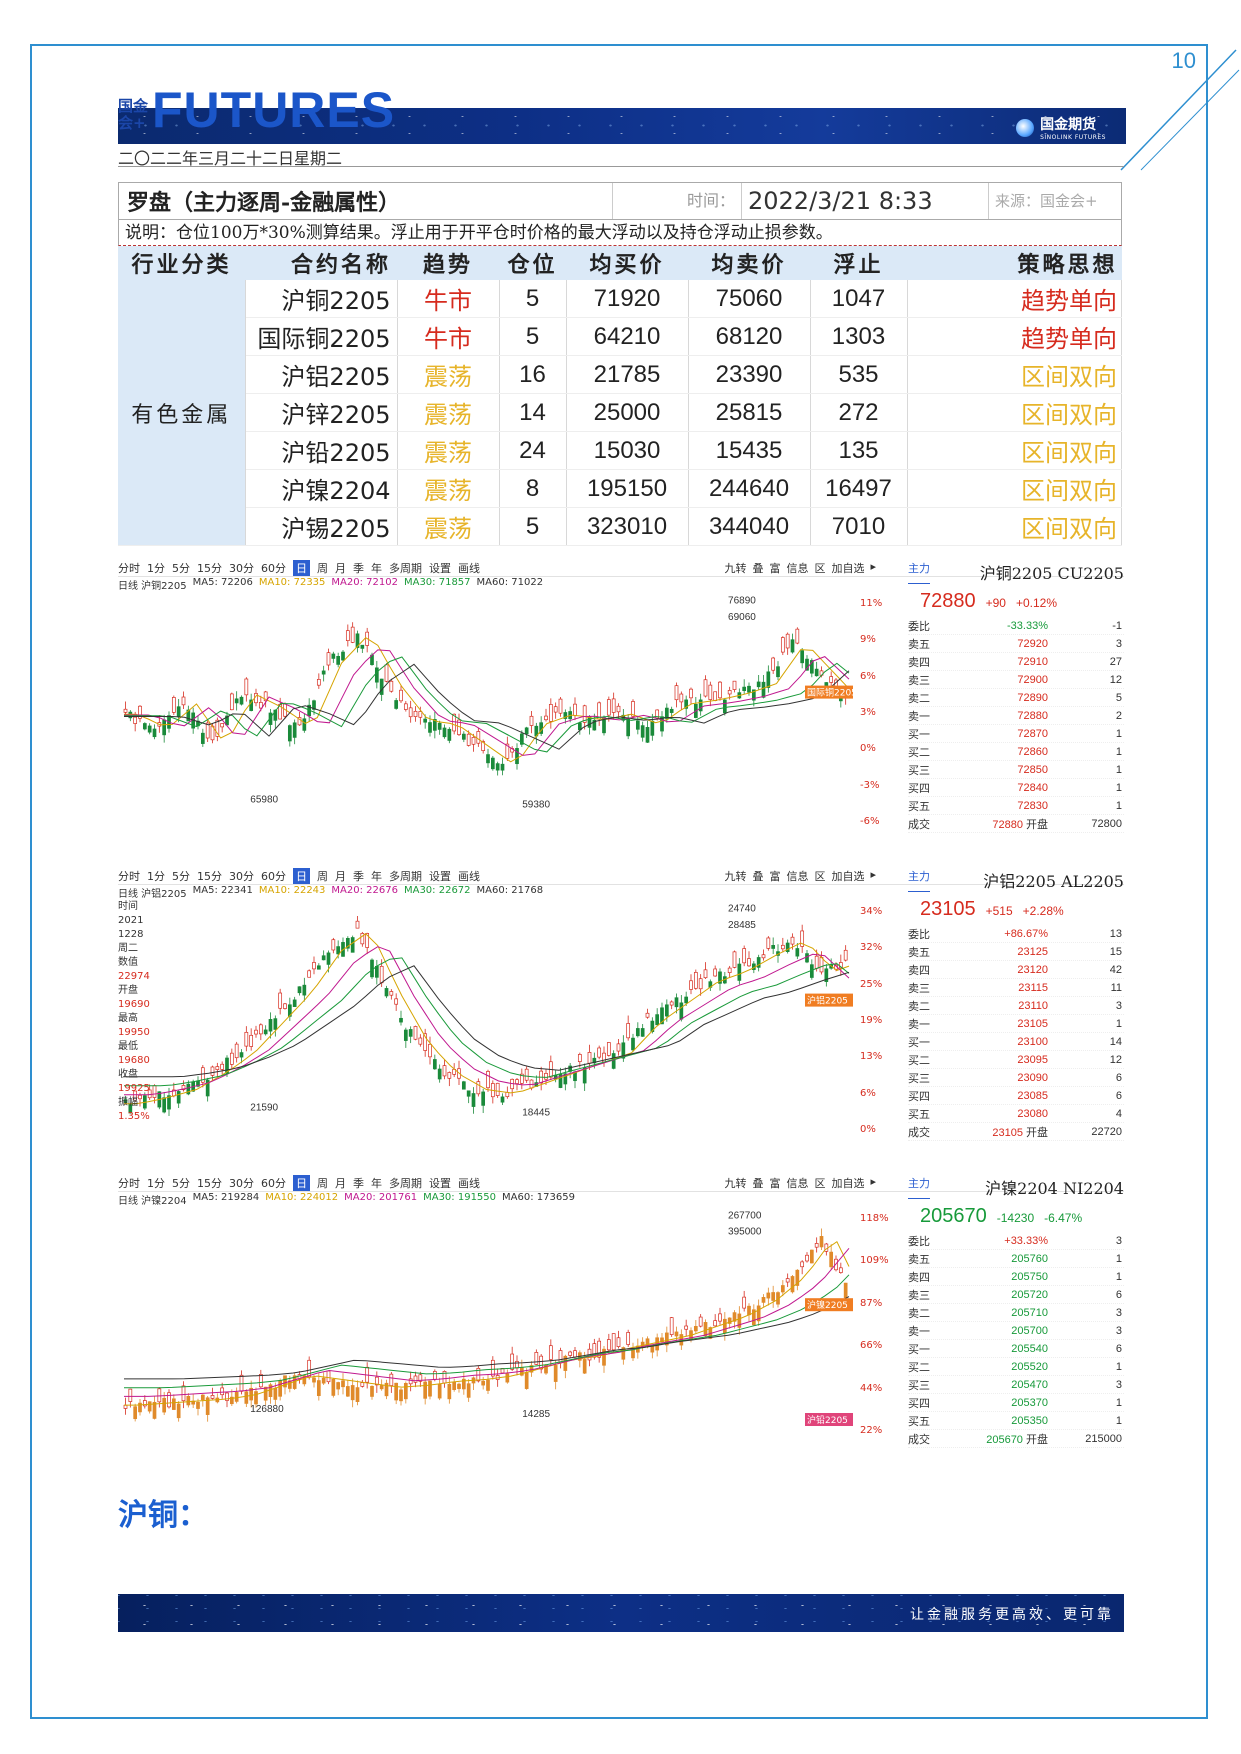  Describe the element at coordinates (134, 1060) in the screenshot. I see `info-item: 19680` at that location.